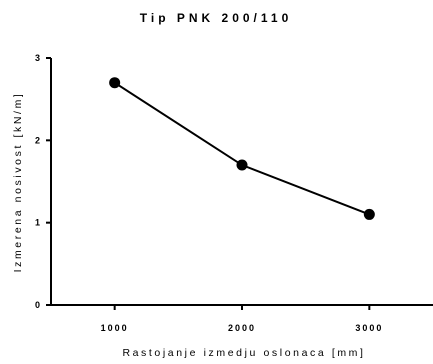 Image resolution: width=433 pixels, height=364 pixels. Describe the element at coordinates (216, 18) in the screenshot. I see `chart-title: Tip PNK 200/110` at that location.